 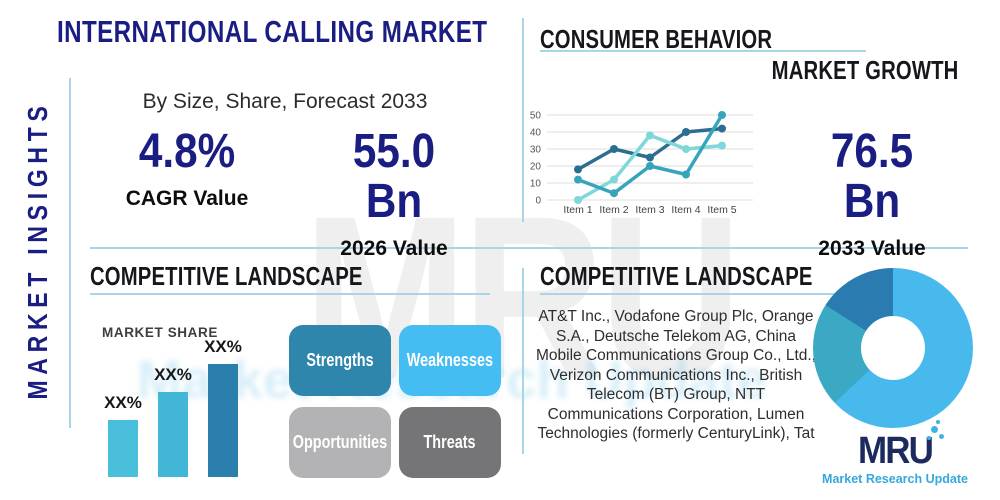 What do you see at coordinates (536, 167) in the screenshot?
I see `y-axis-tick-label: 20` at bounding box center [536, 167].